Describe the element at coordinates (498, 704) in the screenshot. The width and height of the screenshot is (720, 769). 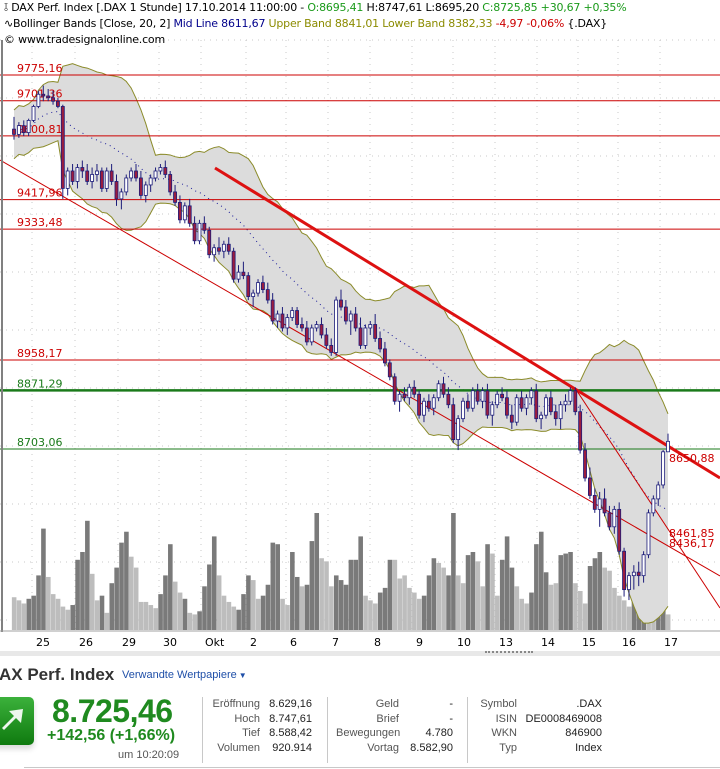
I see `stat-label: Symbol` at that location.